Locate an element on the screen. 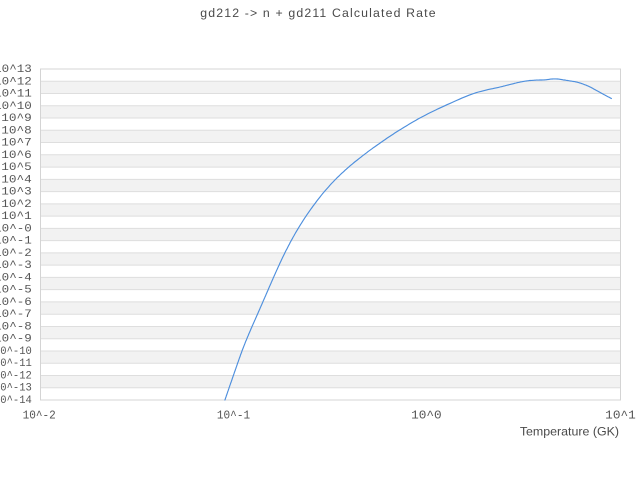  svg-text: 10^-0 is located at coordinates (16, 228).